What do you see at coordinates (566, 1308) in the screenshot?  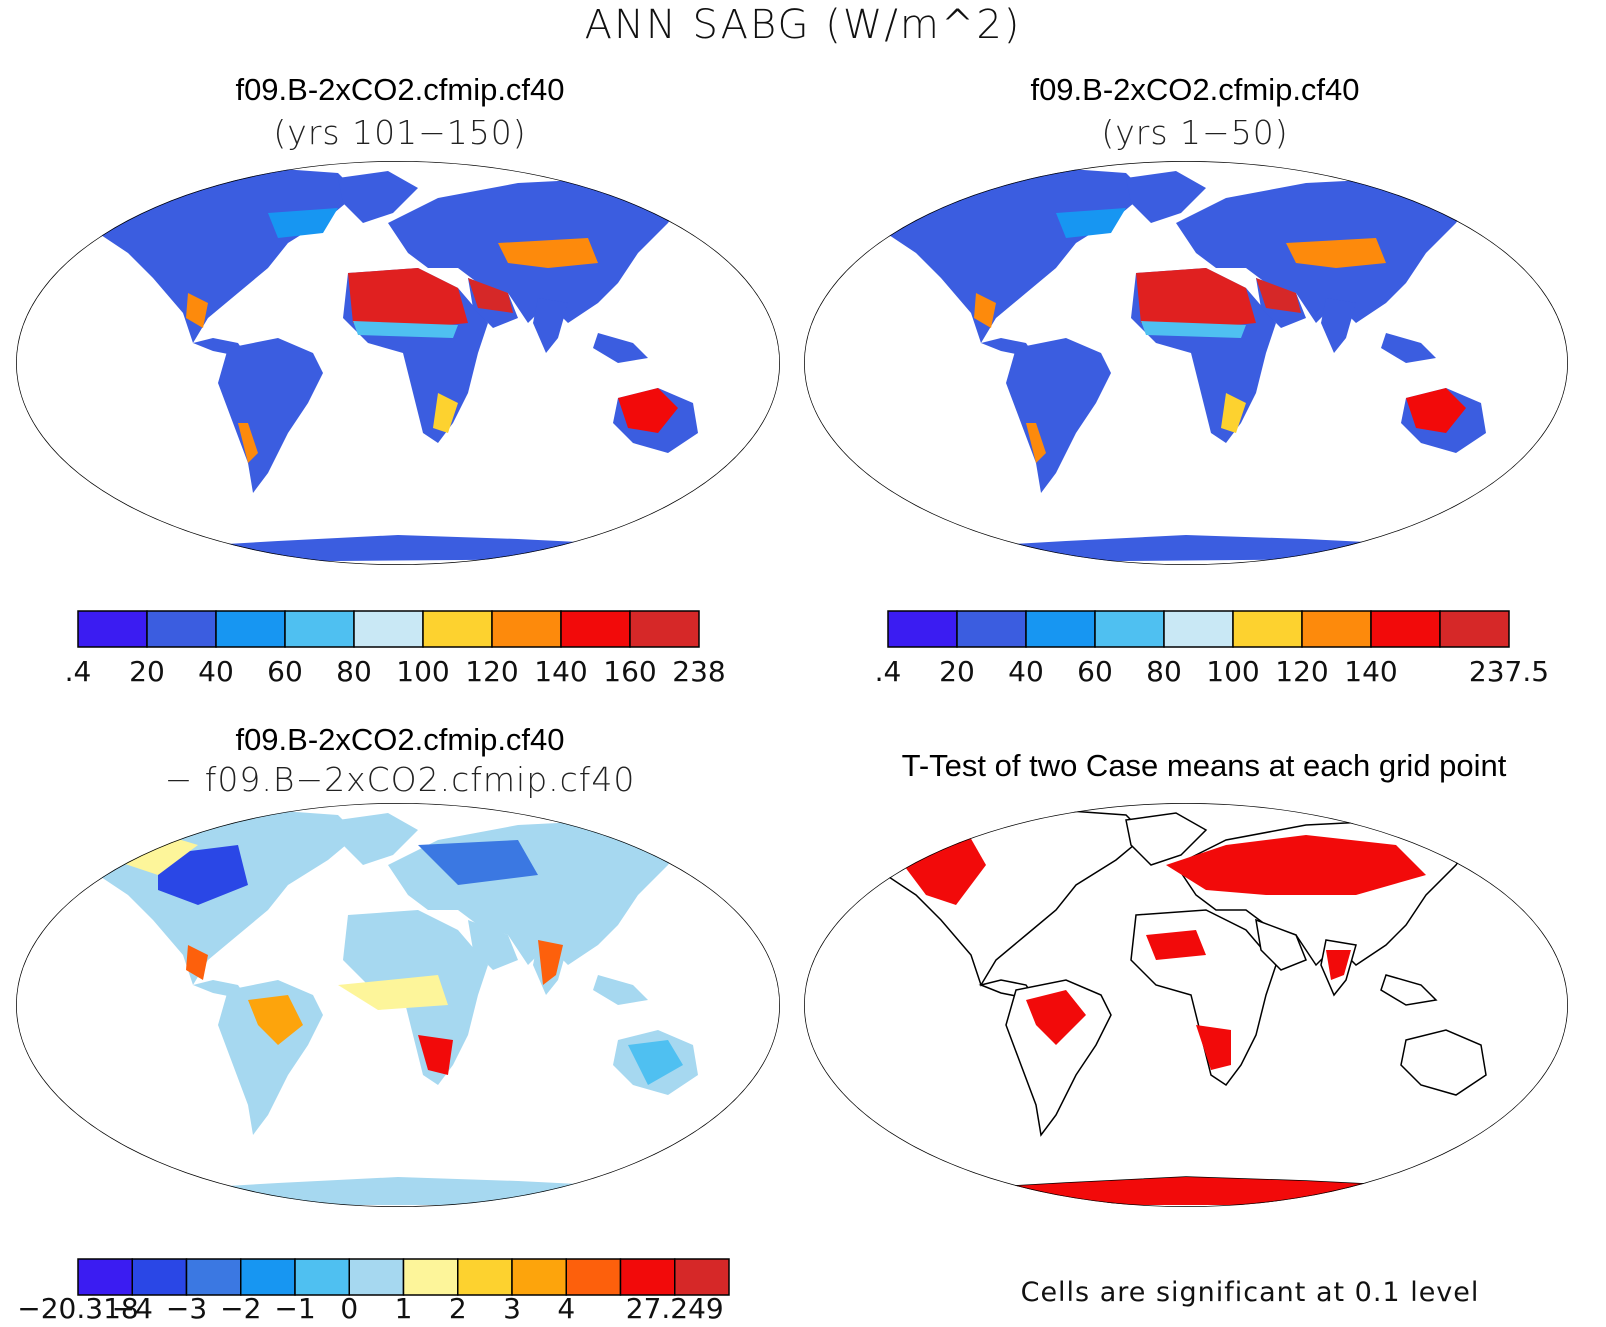 I see `colorbar-tick-label: 4` at bounding box center [566, 1308].